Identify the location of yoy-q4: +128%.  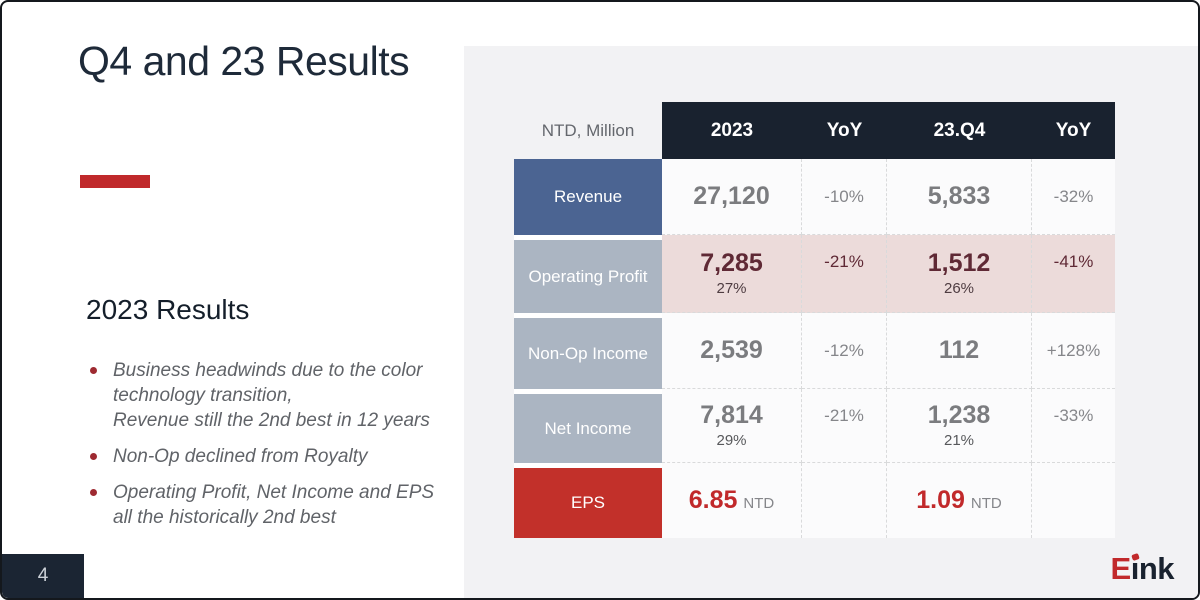
(1073, 350).